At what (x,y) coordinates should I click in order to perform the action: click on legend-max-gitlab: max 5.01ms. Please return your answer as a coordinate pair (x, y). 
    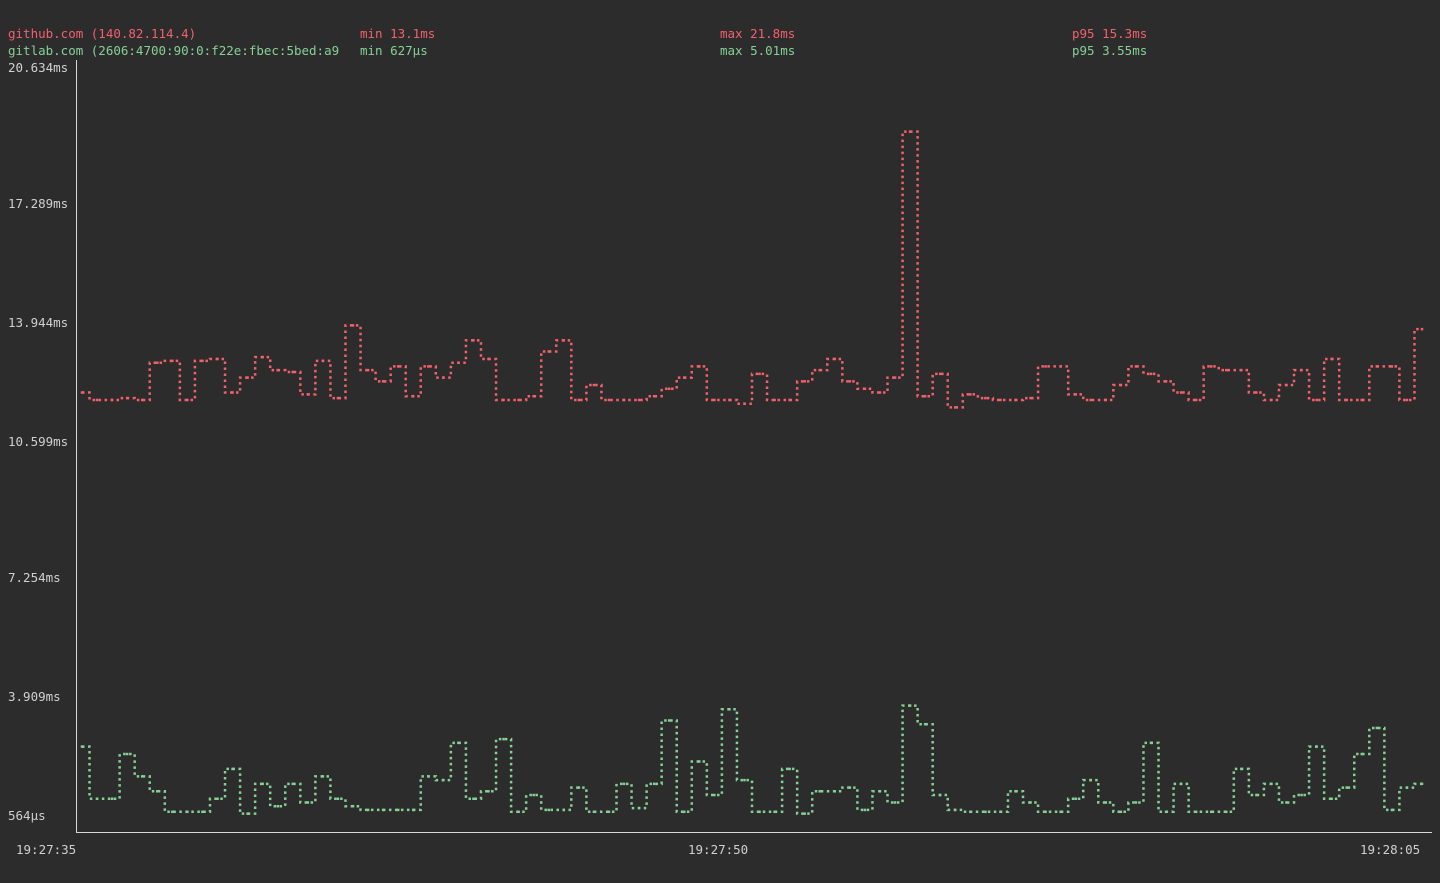
    Looking at the image, I should click on (758, 50).